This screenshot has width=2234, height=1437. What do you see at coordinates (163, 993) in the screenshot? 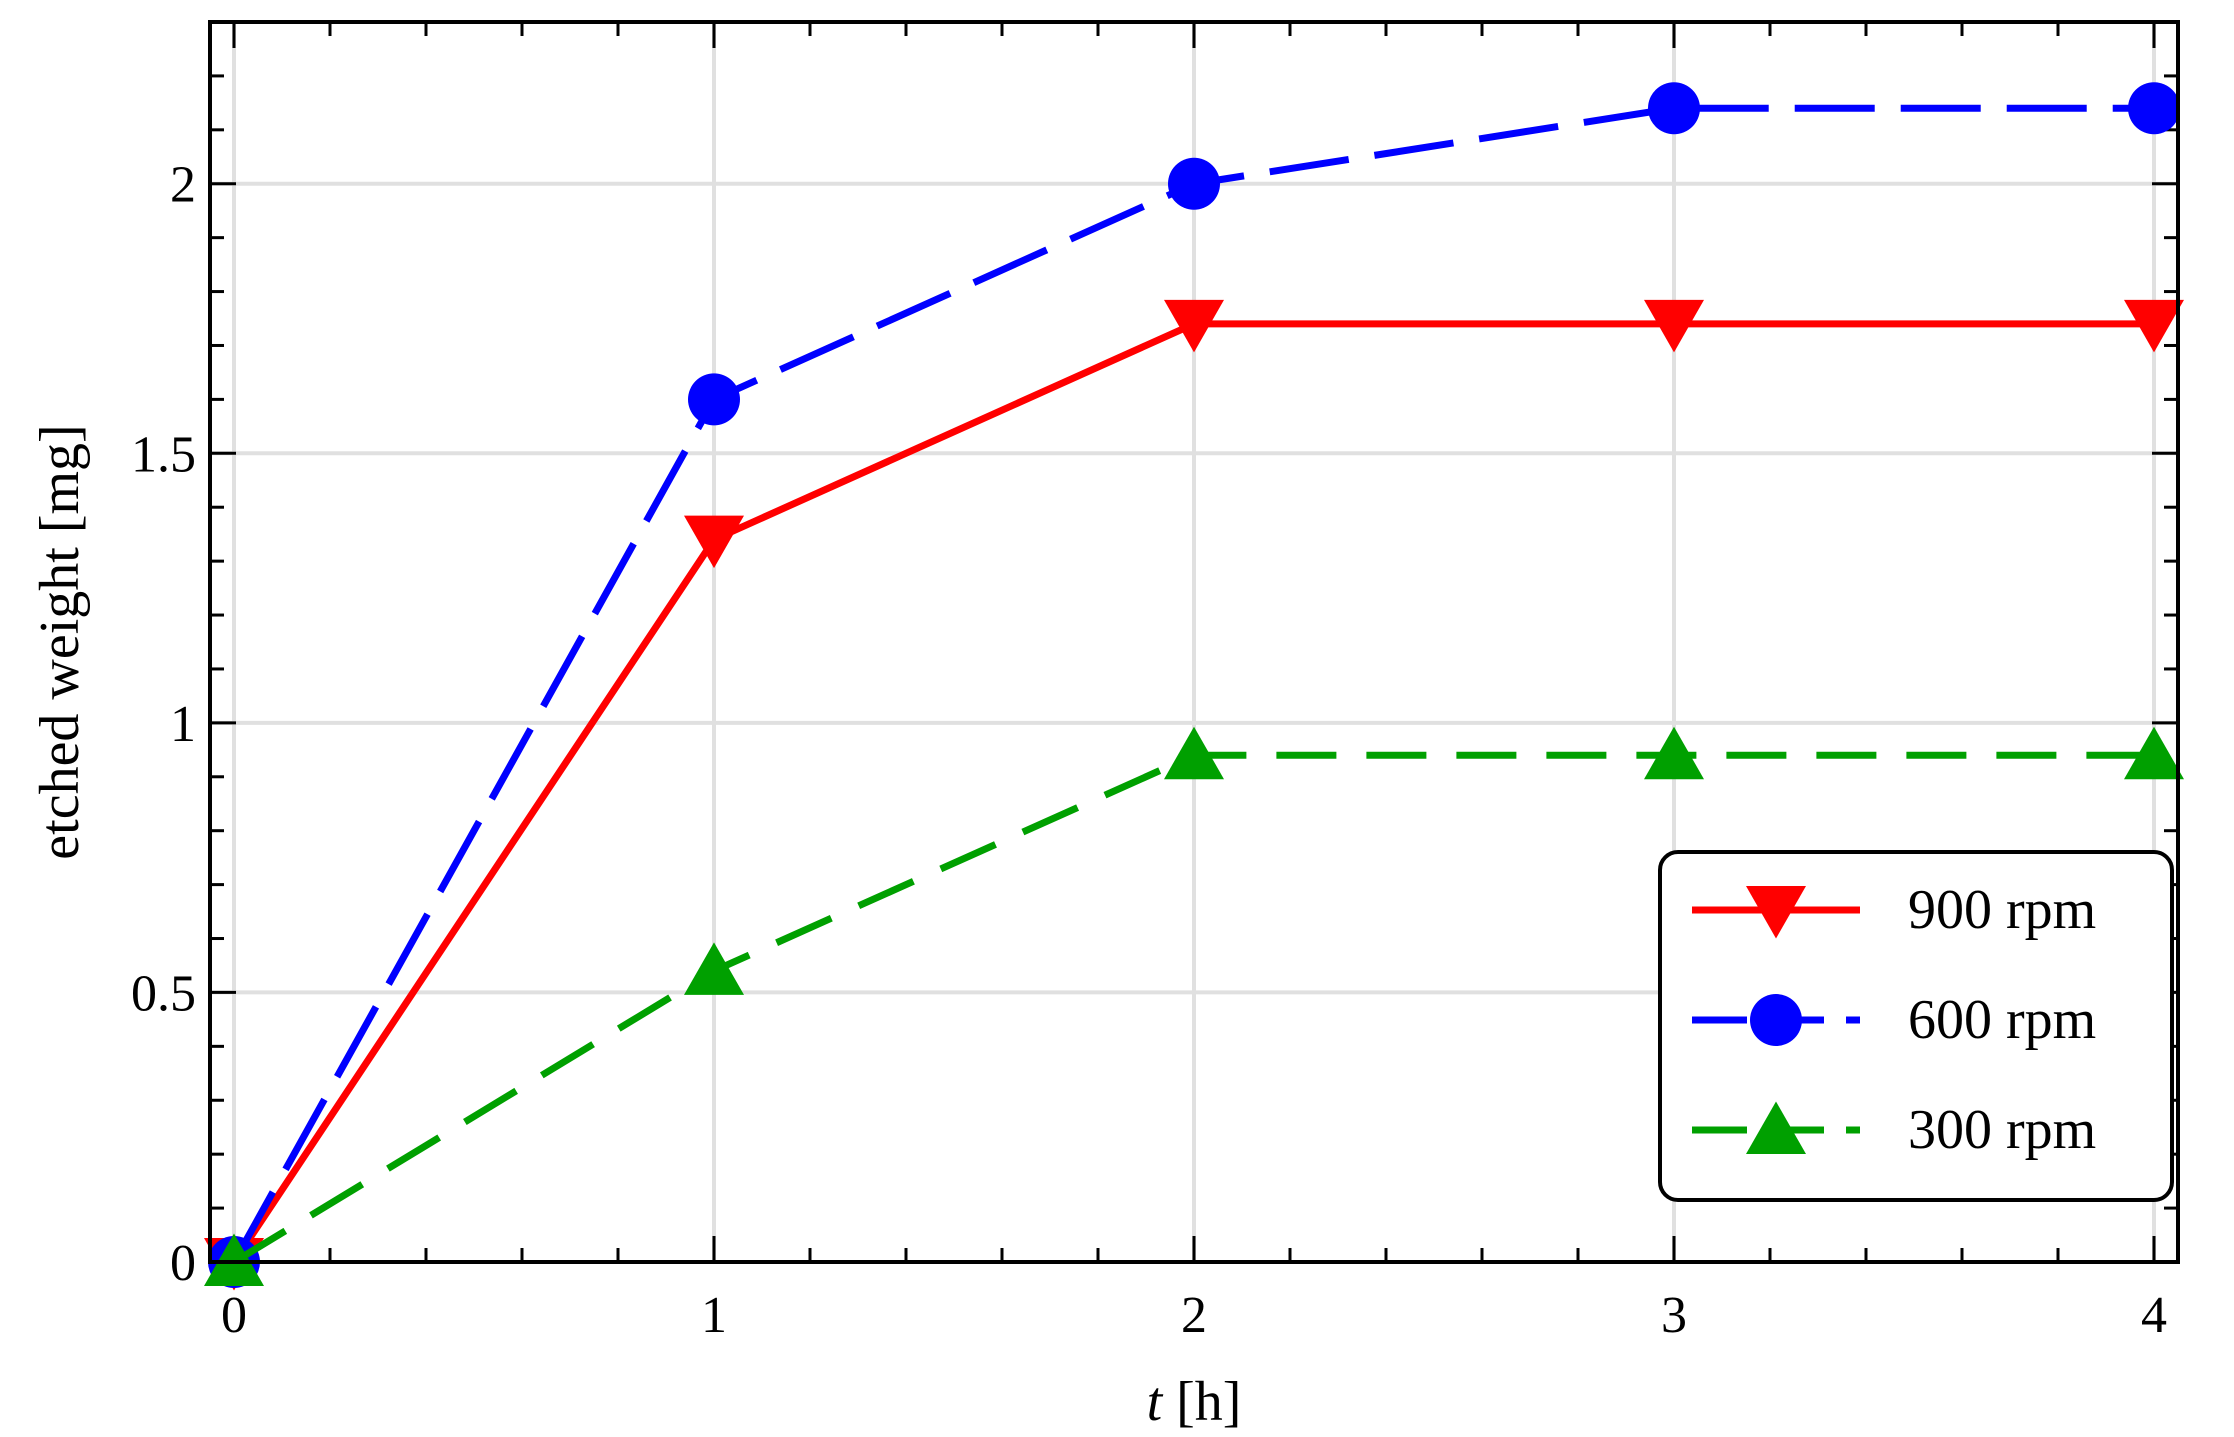
I see `y-tick-label: 0.5` at bounding box center [163, 993].